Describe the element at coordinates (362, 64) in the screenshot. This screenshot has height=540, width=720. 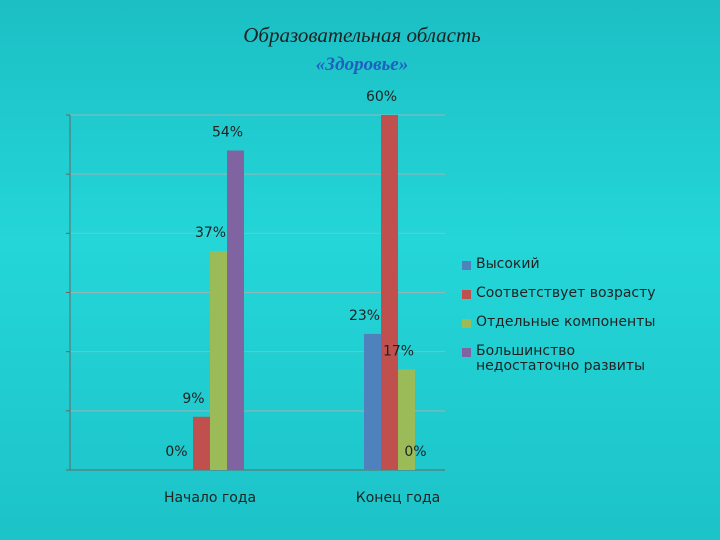
I see `chart-subtitle: «Здоровье»` at that location.